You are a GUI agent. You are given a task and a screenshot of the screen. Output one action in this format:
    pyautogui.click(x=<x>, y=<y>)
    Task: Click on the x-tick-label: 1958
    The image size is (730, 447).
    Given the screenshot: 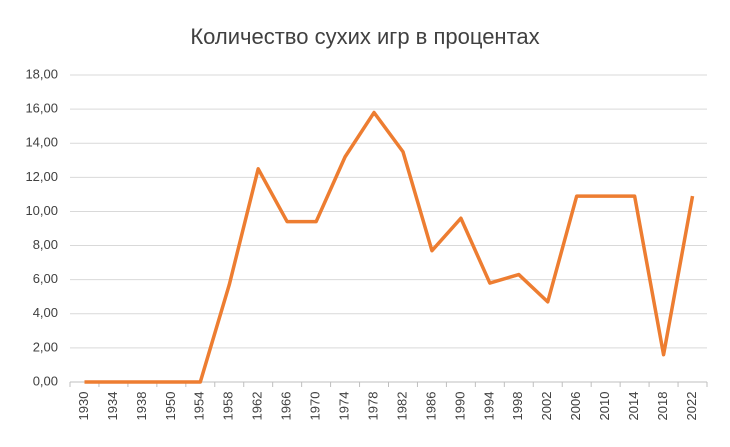 What is the action you would take?
    pyautogui.click(x=228, y=406)
    